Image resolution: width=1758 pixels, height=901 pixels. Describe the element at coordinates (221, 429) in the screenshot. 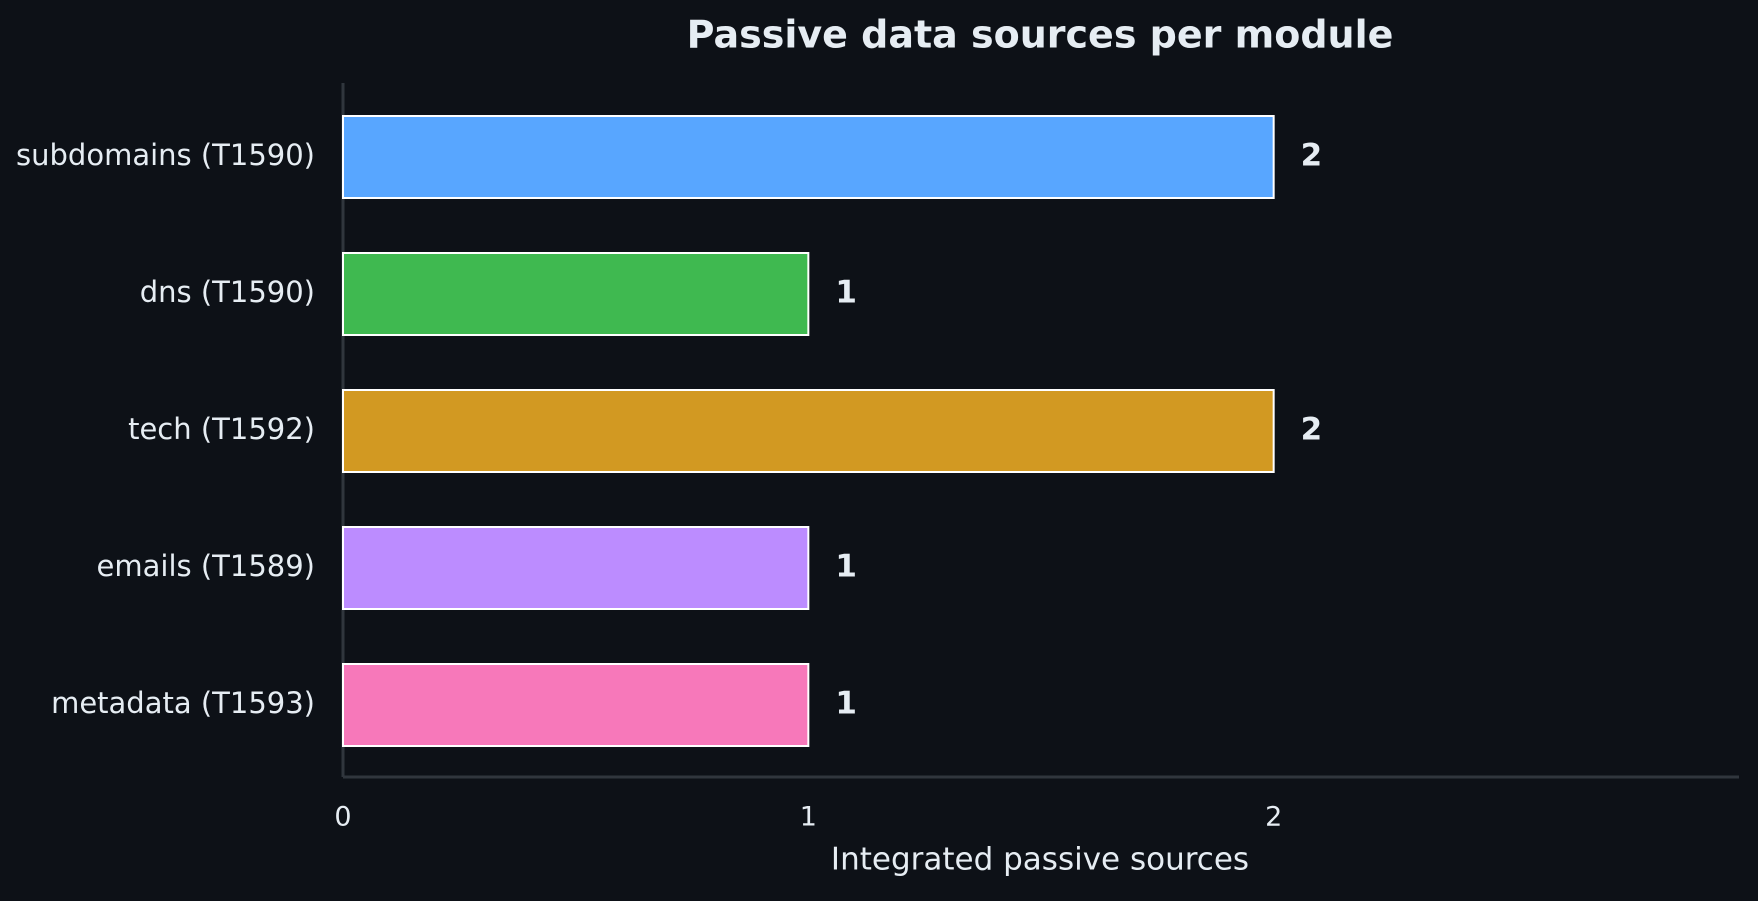

I see `y-tick-label: tech (T1592)` at that location.